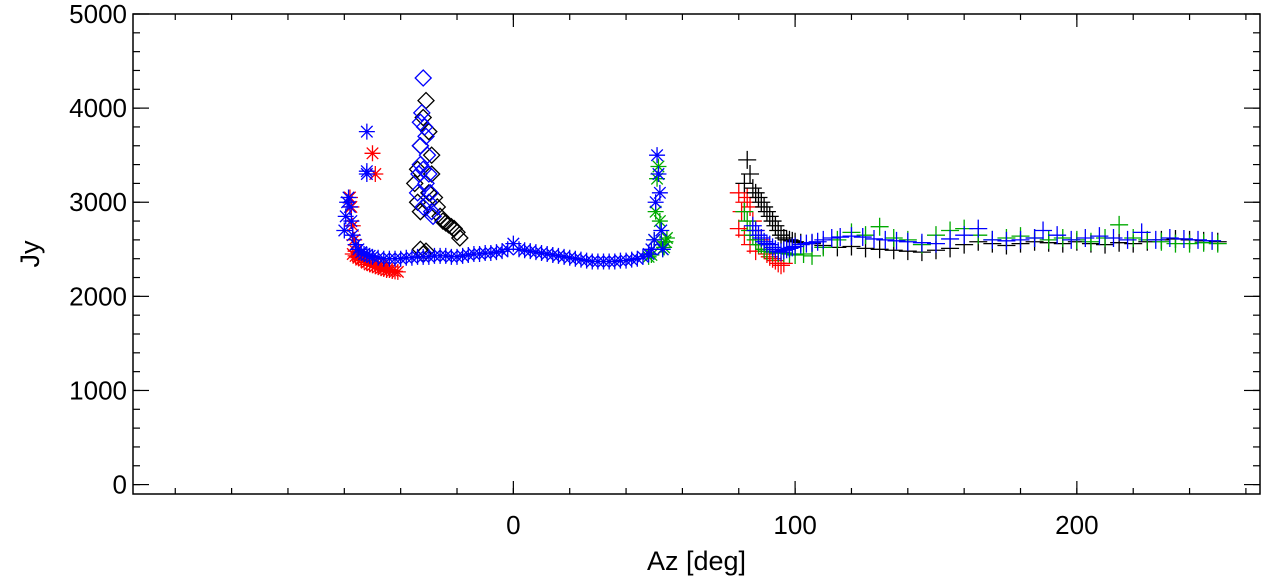 This screenshot has width=1271, height=581. Describe the element at coordinates (503, 196) in the screenshot. I see `data-series` at that location.